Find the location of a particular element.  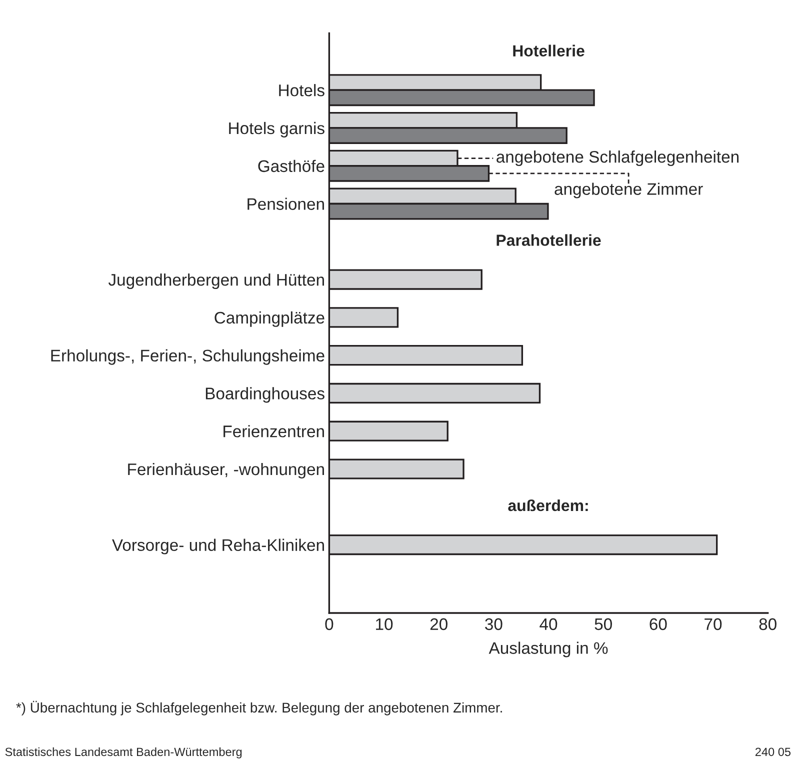

x-tick-label: 70 is located at coordinates (713, 624).